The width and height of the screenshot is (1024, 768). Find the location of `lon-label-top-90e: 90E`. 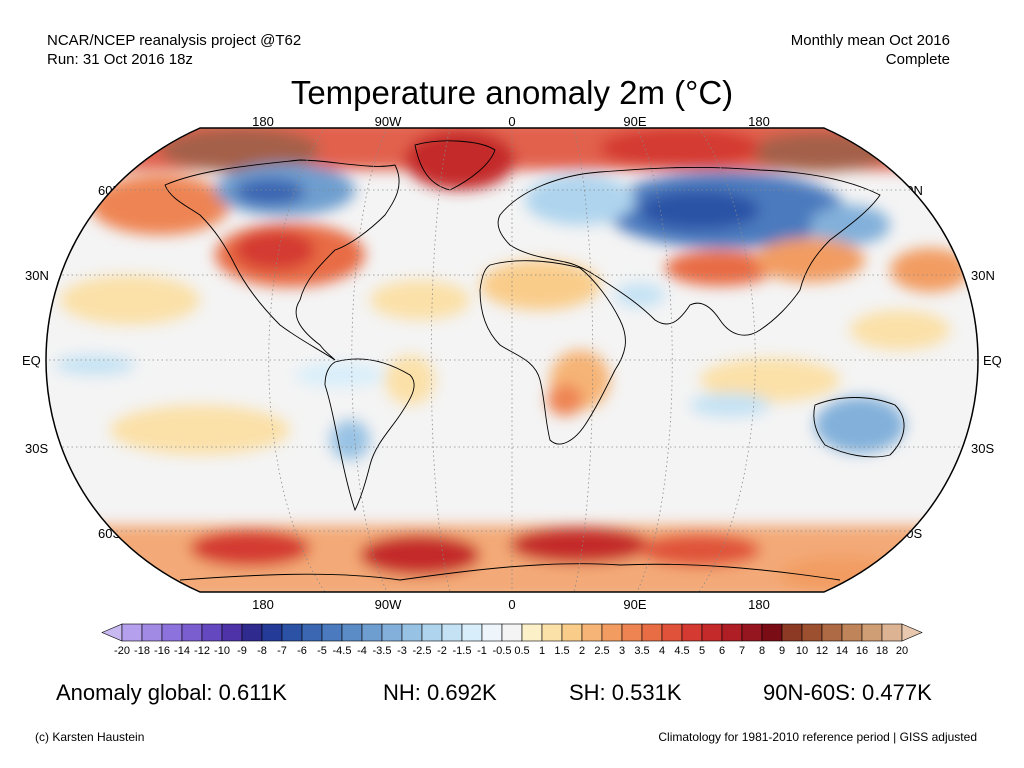

lon-label-top-90e: 90E is located at coordinates (635, 121).